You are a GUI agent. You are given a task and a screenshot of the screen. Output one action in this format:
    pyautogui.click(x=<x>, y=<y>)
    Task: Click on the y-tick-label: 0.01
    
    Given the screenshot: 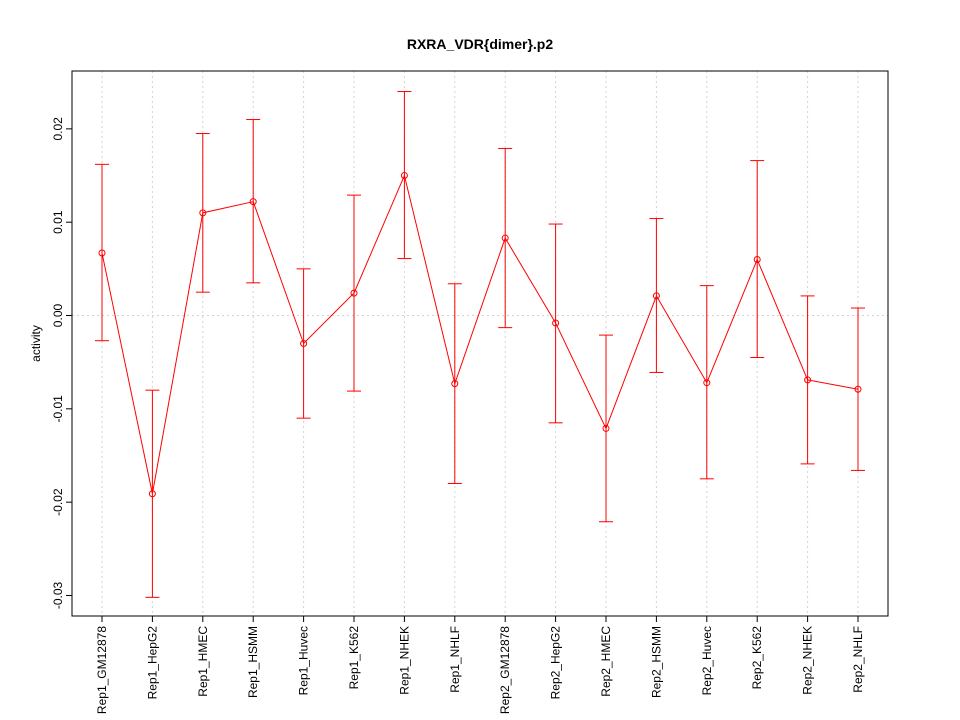 What is the action you would take?
    pyautogui.click(x=58, y=222)
    